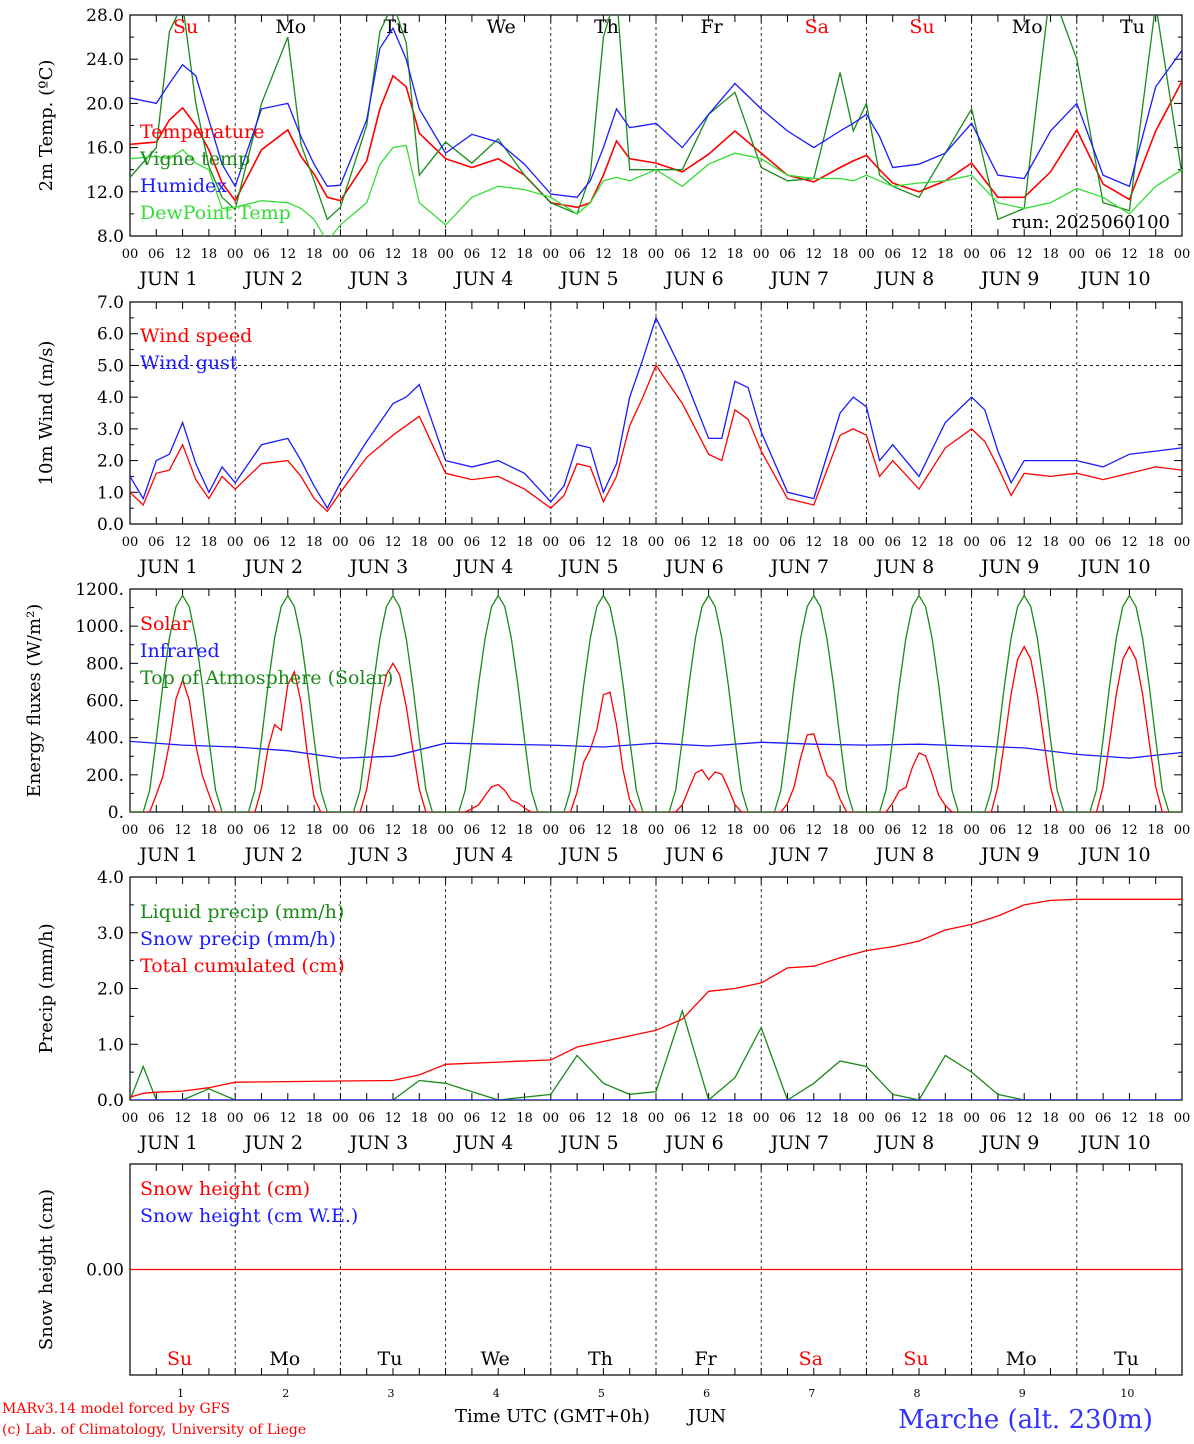  I want to click on y-axis-title: Snow height (cm), so click(46, 1269).